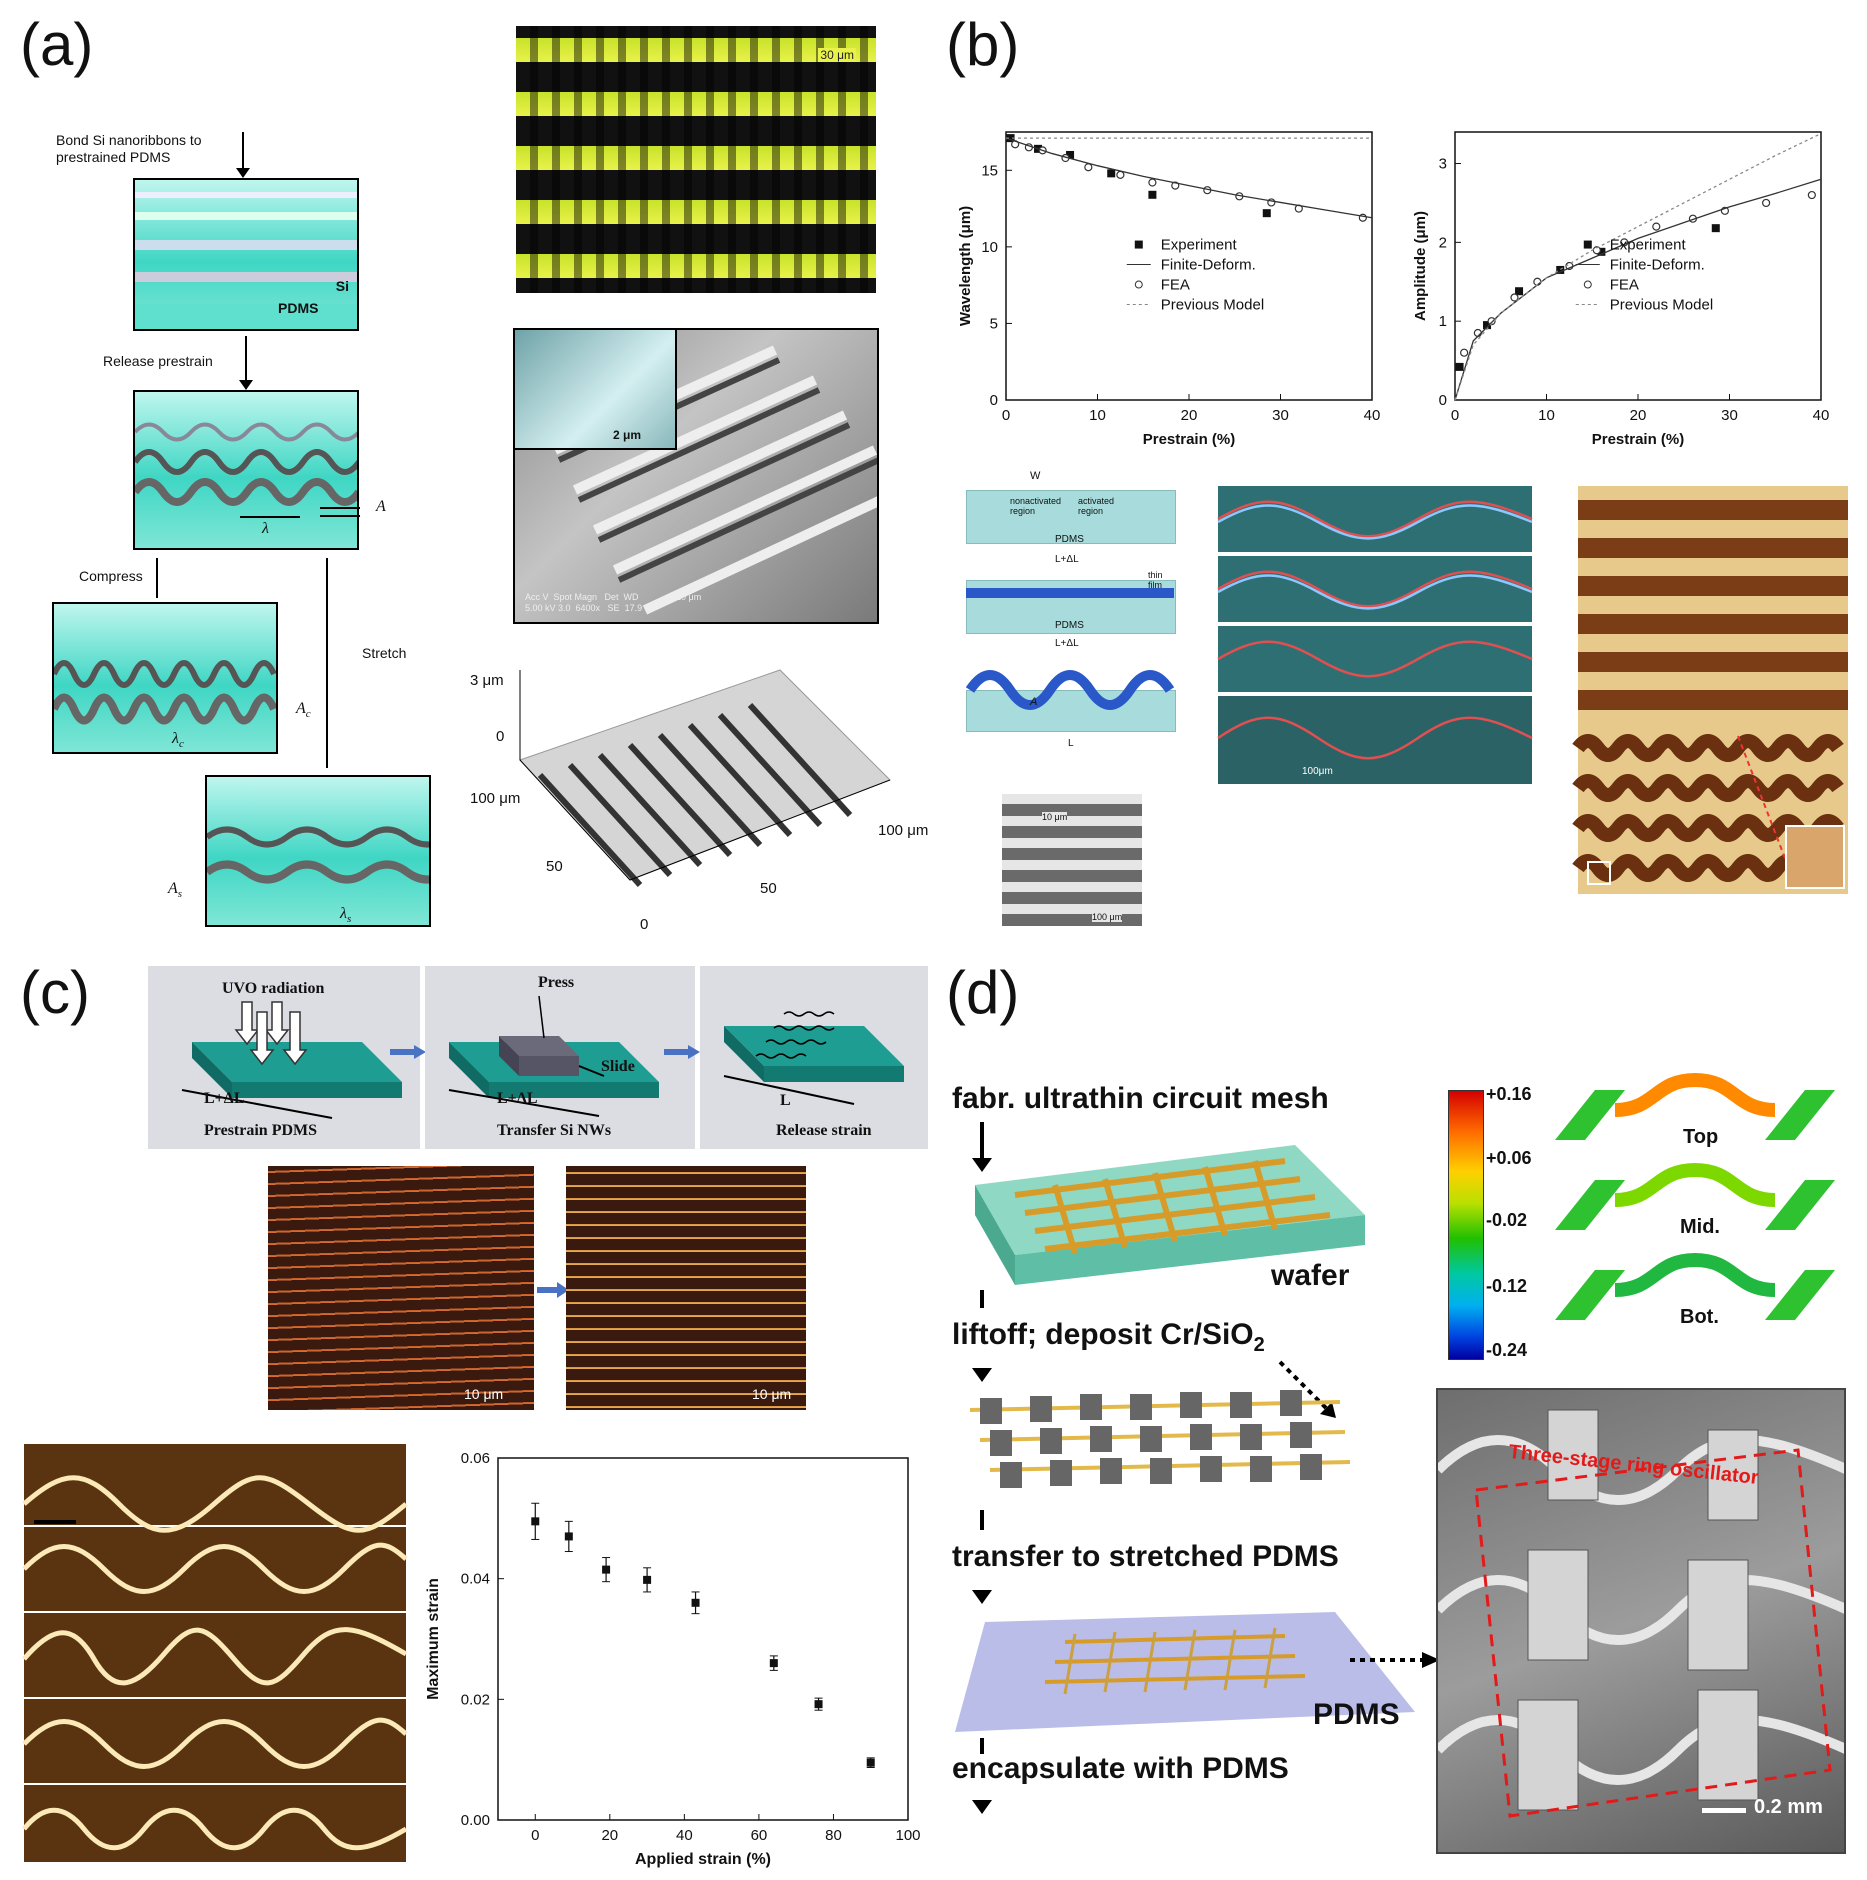 This screenshot has width=1867, height=1880. What do you see at coordinates (327, 663) in the screenshot?
I see `stretch-arrow` at bounding box center [327, 663].